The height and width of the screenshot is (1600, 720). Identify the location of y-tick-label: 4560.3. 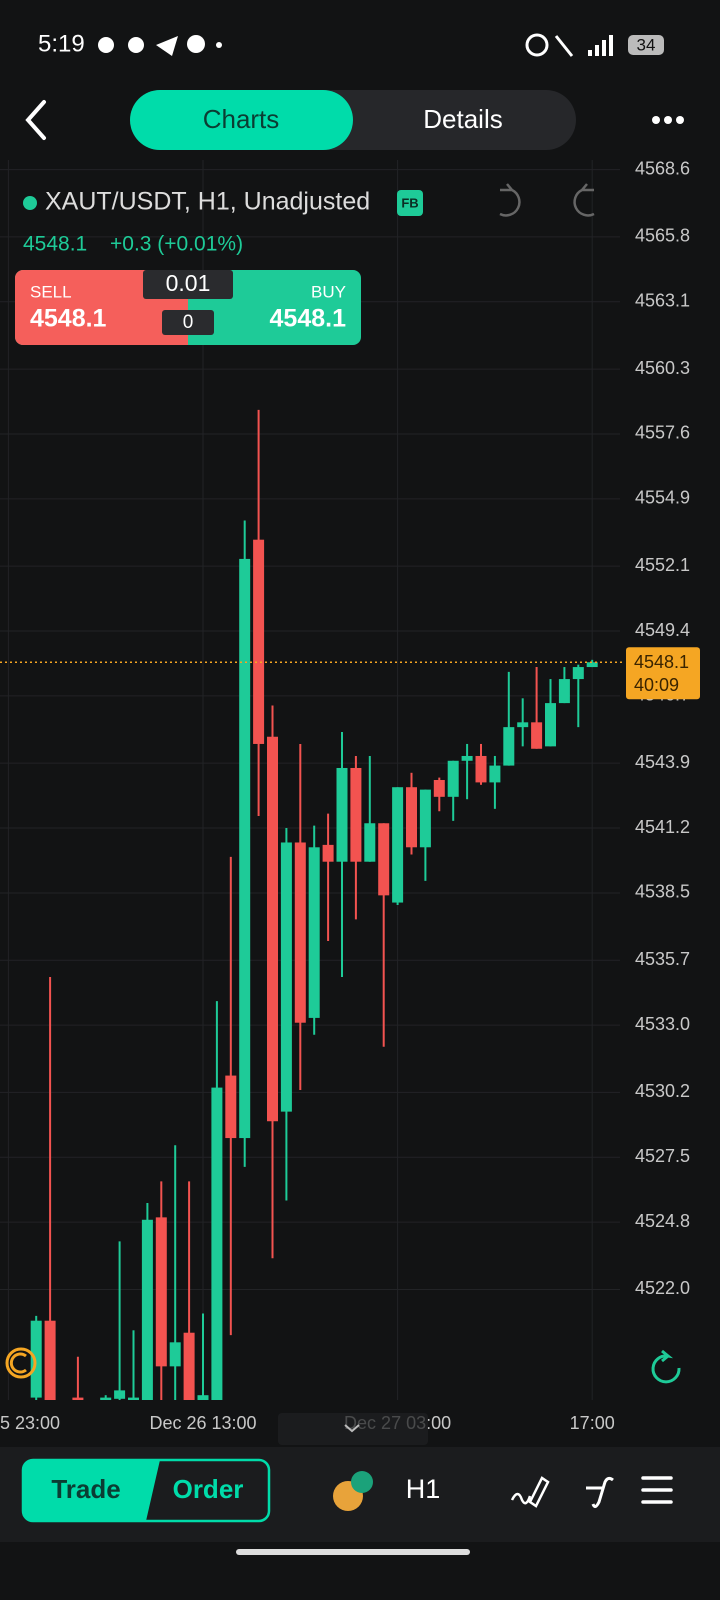
(662, 368).